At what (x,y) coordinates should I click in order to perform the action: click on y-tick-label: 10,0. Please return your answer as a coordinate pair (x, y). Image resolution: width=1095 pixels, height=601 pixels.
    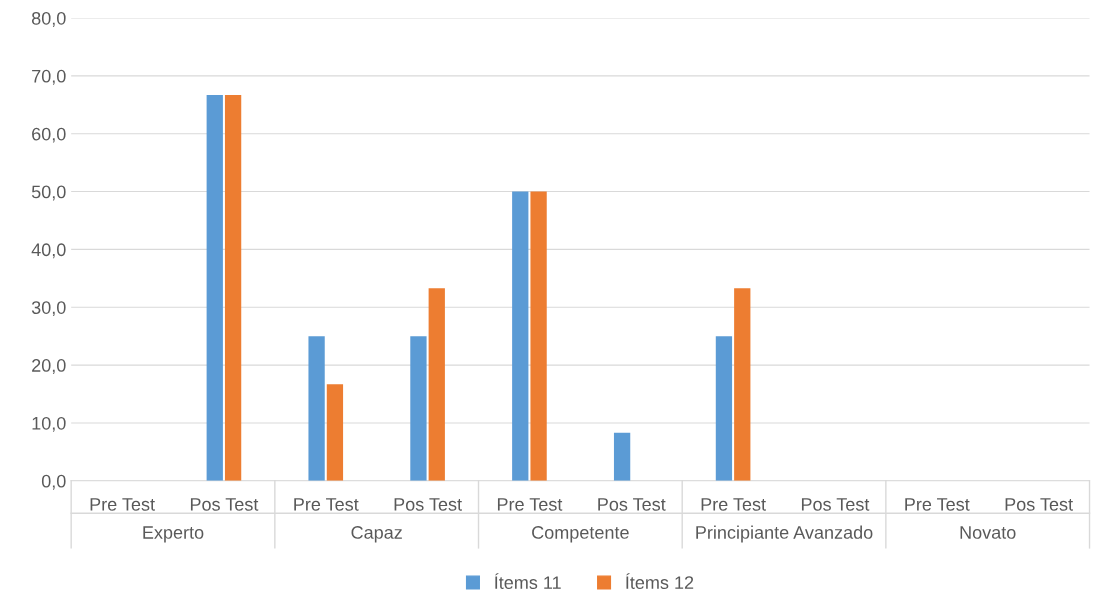
    Looking at the image, I should click on (49, 424).